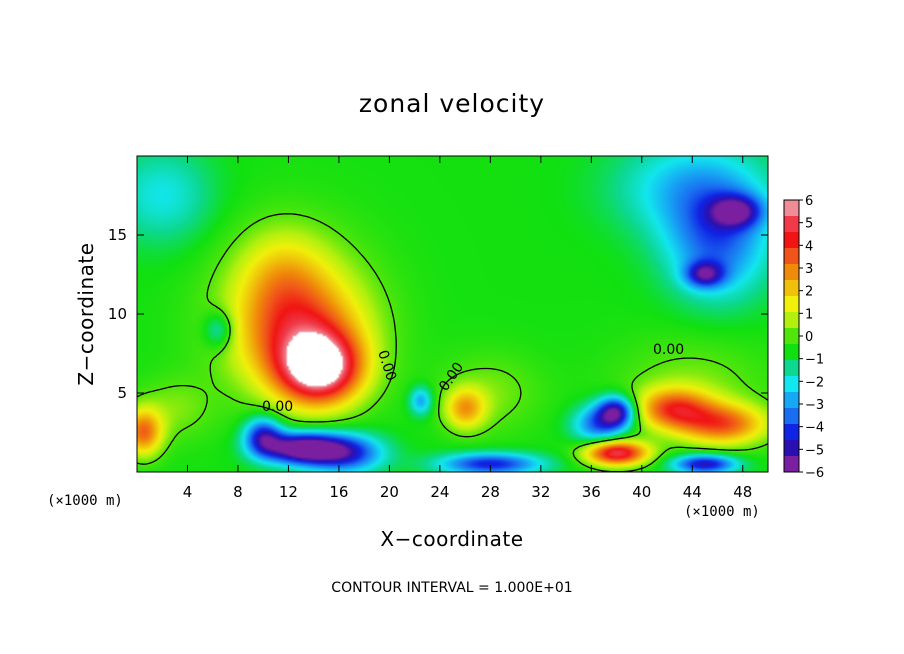  Describe the element at coordinates (122, 393) in the screenshot. I see `y-tick-label: 5` at that location.